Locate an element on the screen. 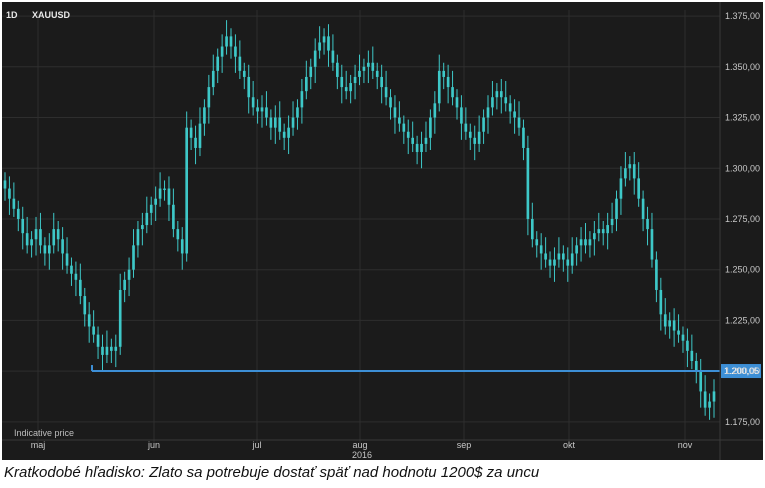 This screenshot has height=488, width=765. y-tick-label: 1.375,00 is located at coordinates (742, 16).